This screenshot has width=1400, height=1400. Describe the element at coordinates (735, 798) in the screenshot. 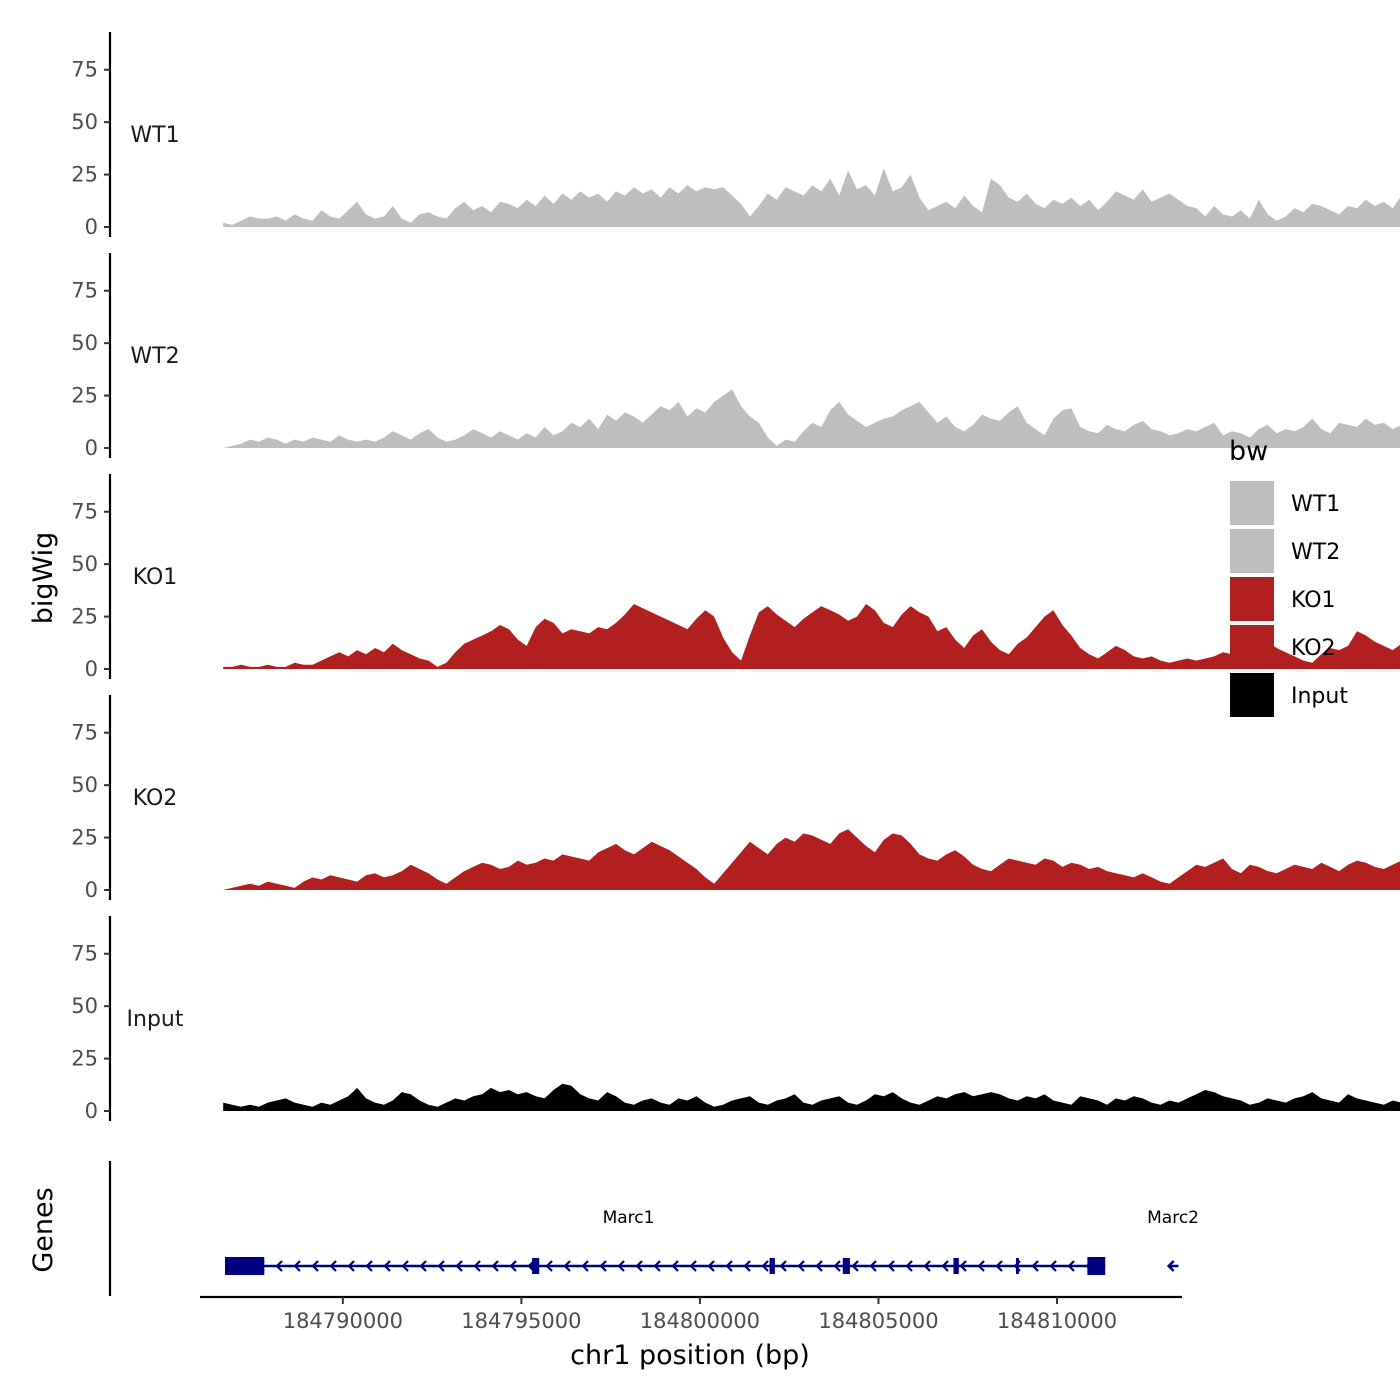

I see `track-ko2: 0 25 50 75 KO2` at that location.